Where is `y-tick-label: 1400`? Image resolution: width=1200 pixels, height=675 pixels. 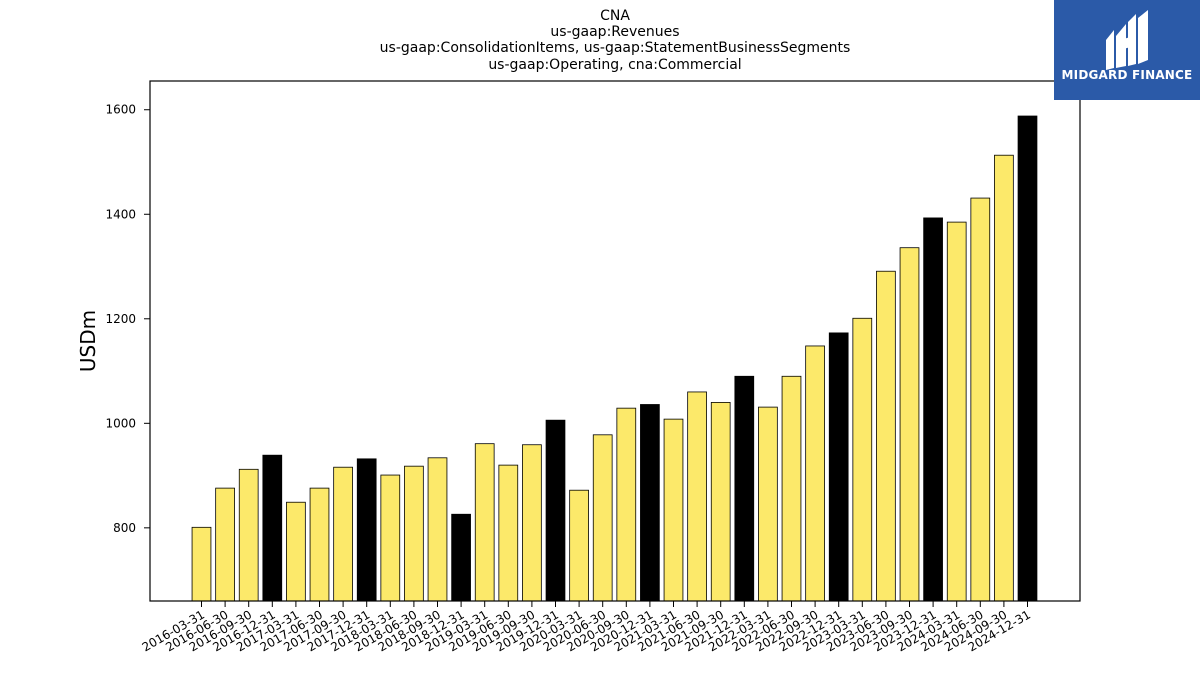 y-tick-label: 1400 is located at coordinates (120, 214).